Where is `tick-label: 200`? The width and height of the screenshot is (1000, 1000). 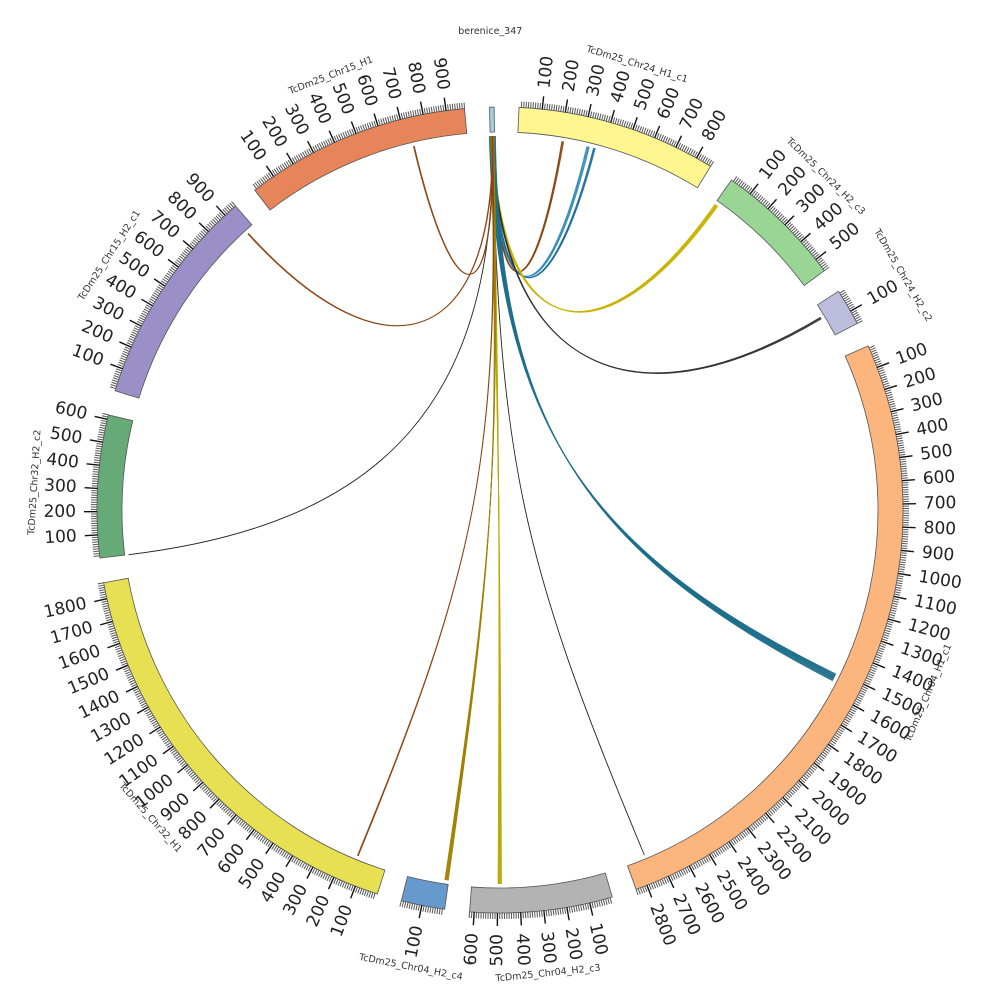
tick-label: 200 is located at coordinates (60, 512).